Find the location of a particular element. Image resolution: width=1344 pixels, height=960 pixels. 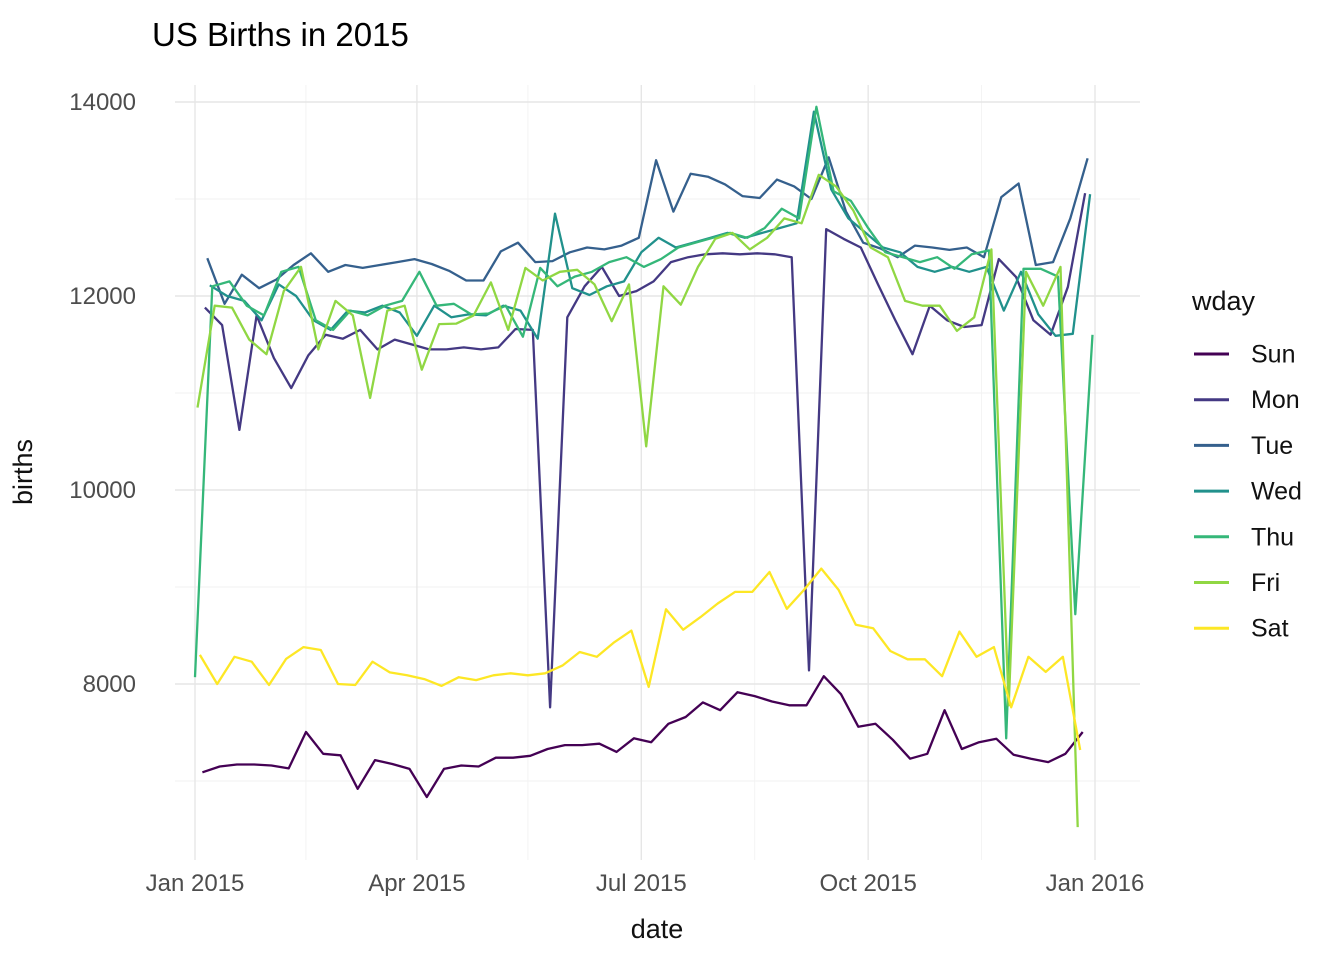

legend-entry-thu: Thu is located at coordinates (1244, 537).